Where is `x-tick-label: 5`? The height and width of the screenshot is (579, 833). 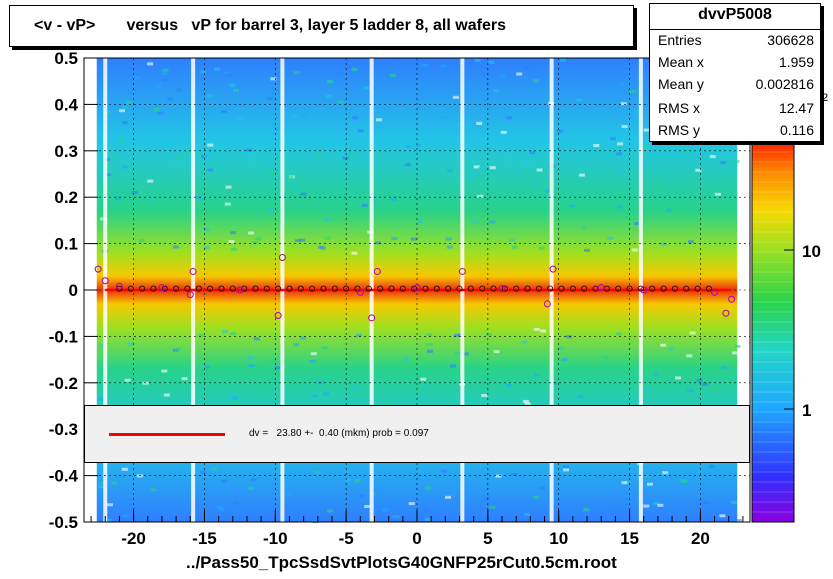
x-tick-label: 5 is located at coordinates (487, 538).